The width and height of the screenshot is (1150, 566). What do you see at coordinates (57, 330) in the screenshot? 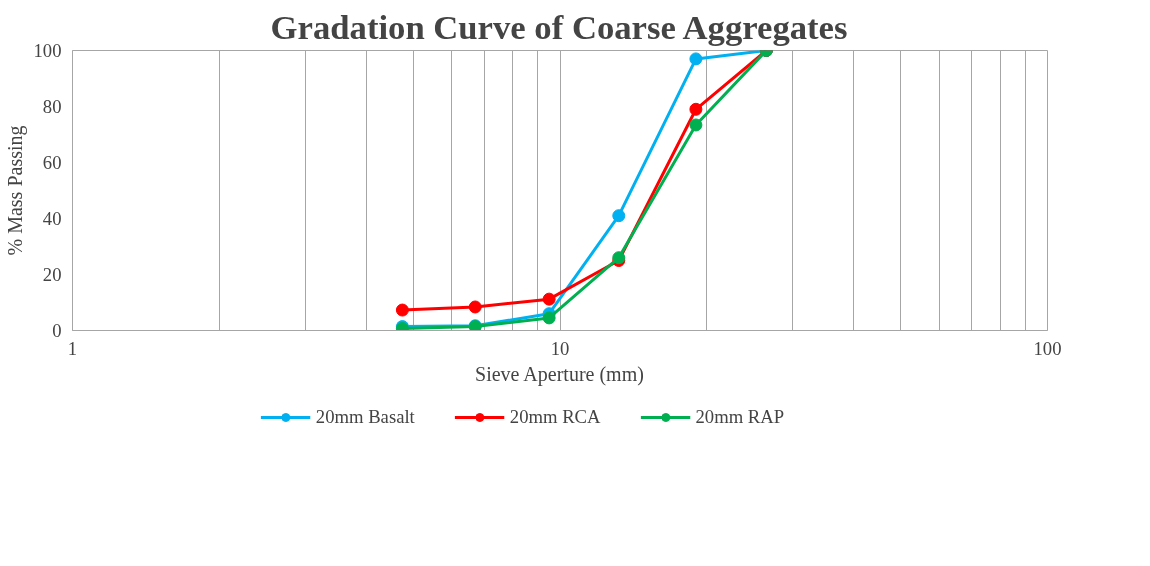
I see `y-tick-label: 0` at bounding box center [57, 330].